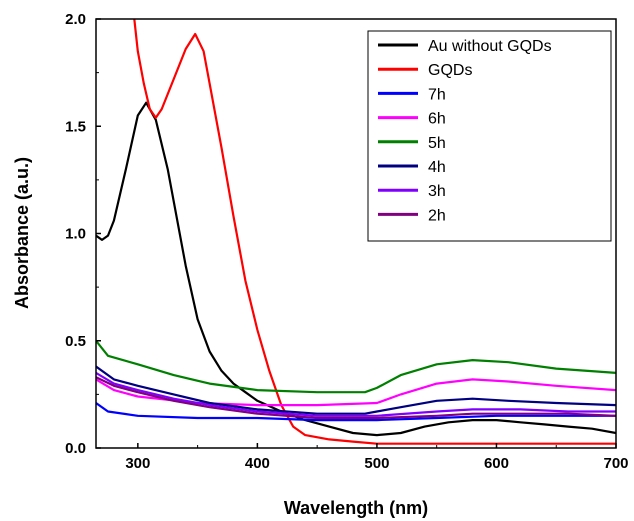  I want to click on y-tick-label: 1.0, so click(75, 234).